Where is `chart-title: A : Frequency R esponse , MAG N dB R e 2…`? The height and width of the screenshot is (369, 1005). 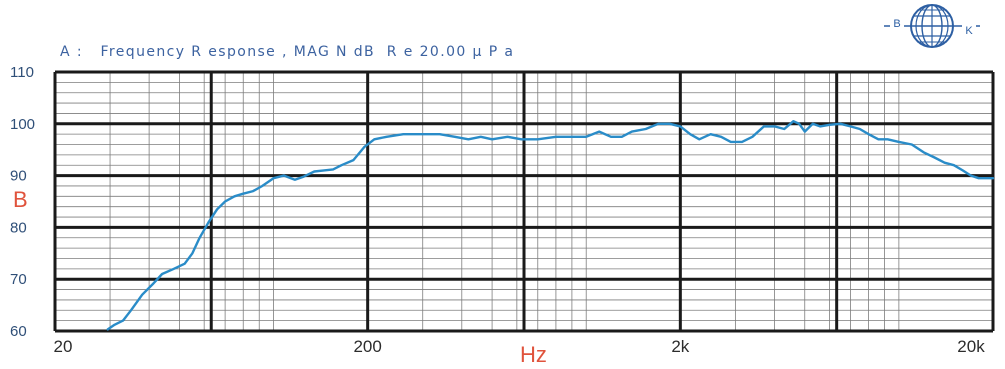 chart-title: A : Frequency R esponse , MAG N dB R e 2… is located at coordinates (287, 52).